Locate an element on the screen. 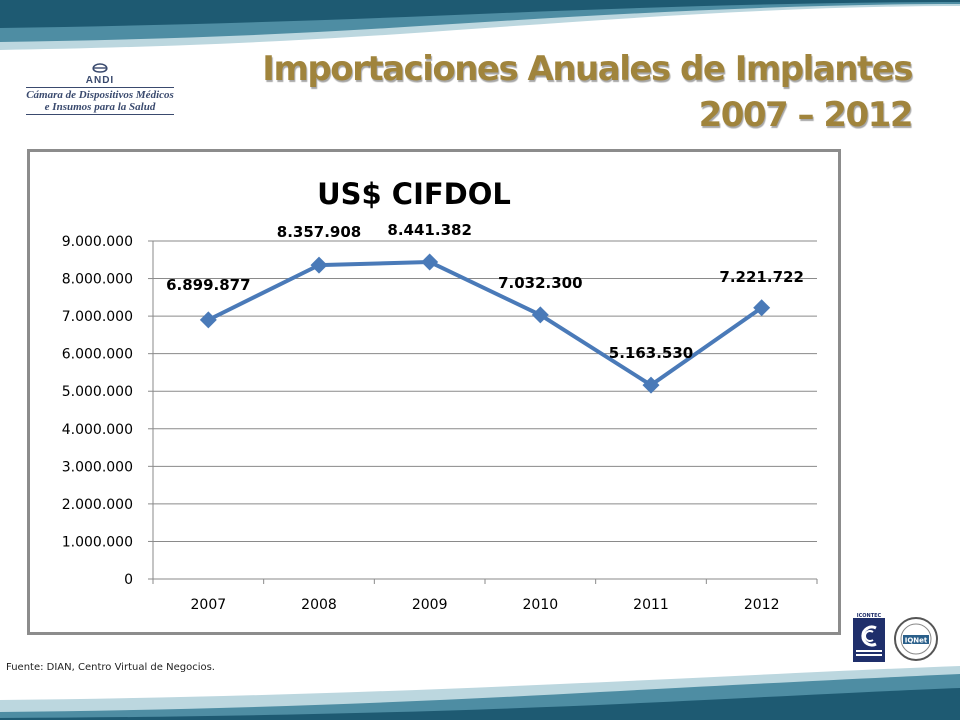 The height and width of the screenshot is (720, 960). y-tick-label: 6.000.000 is located at coordinates (97, 355).